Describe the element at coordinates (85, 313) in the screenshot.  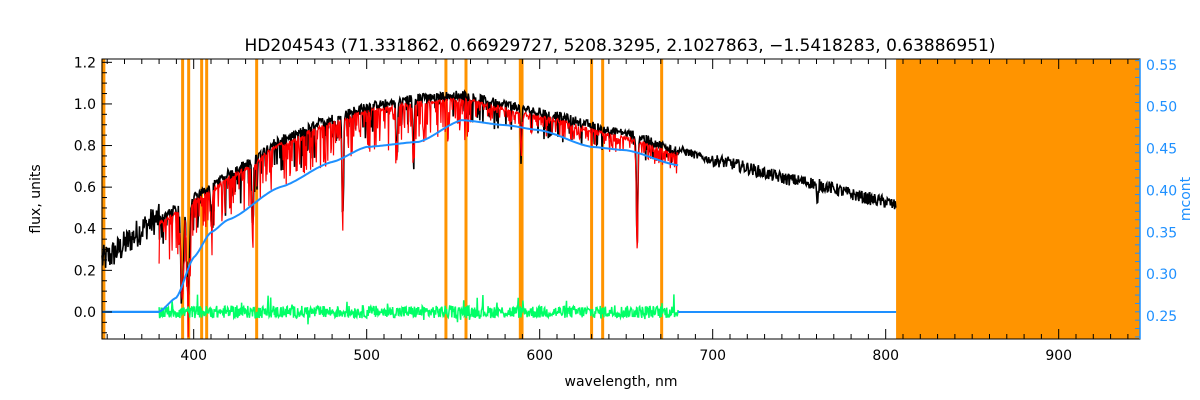
I see `y-tick-label: 0.0` at that location.